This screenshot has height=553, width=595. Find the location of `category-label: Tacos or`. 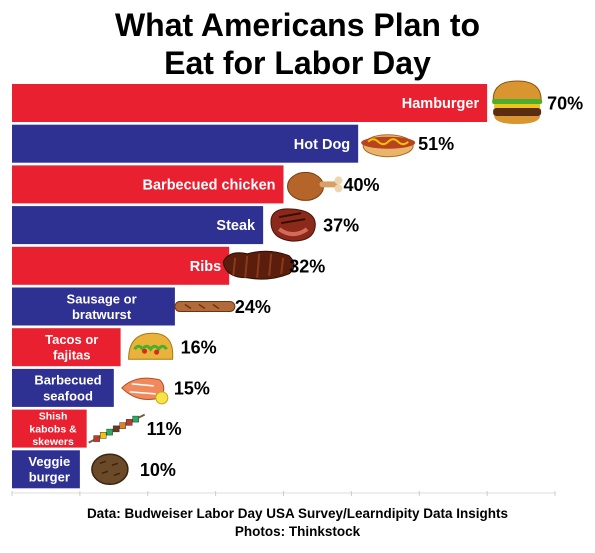

category-label: Tacos or is located at coordinates (71, 339).